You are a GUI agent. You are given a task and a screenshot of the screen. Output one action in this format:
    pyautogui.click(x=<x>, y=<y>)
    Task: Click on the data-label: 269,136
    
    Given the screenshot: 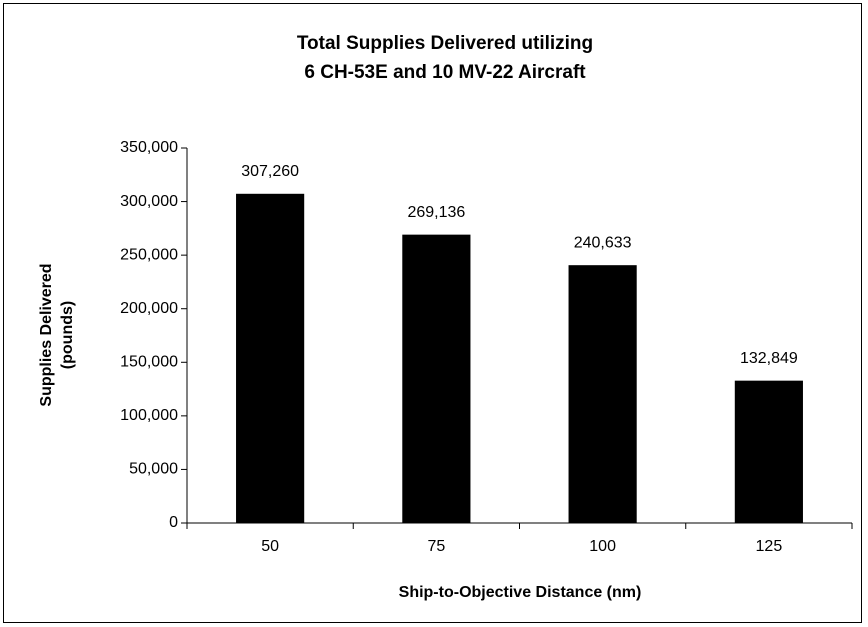 What is the action you would take?
    pyautogui.click(x=436, y=212)
    